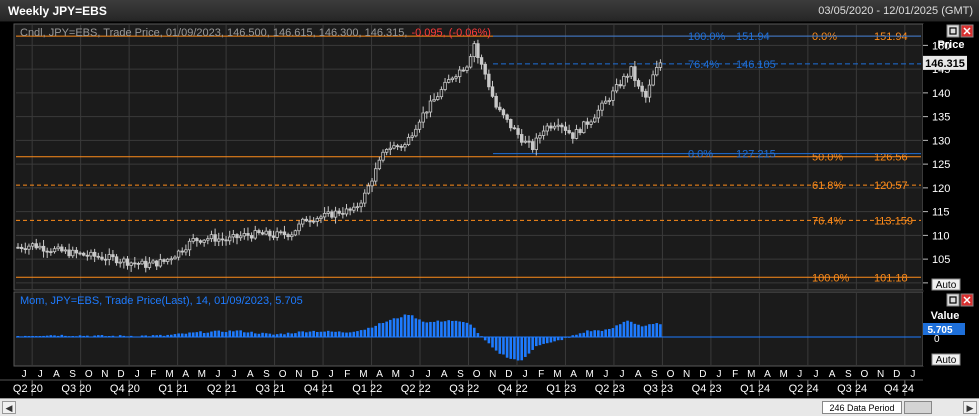 The width and height of the screenshot is (979, 416). What do you see at coordinates (953, 300) in the screenshot?
I see `momentum-panel-restore-button` at bounding box center [953, 300].